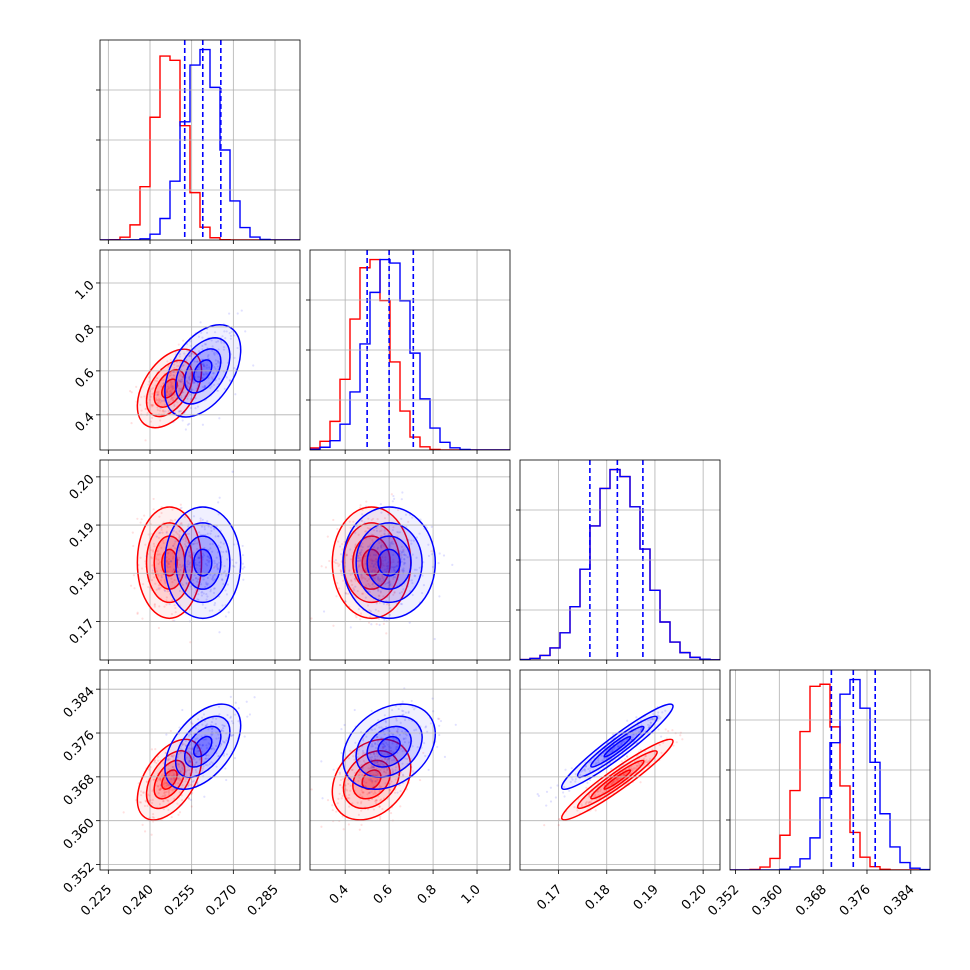  What do you see at coordinates (138, 900) in the screenshot?
I see `x-tick-label: 0.240` at bounding box center [138, 900].